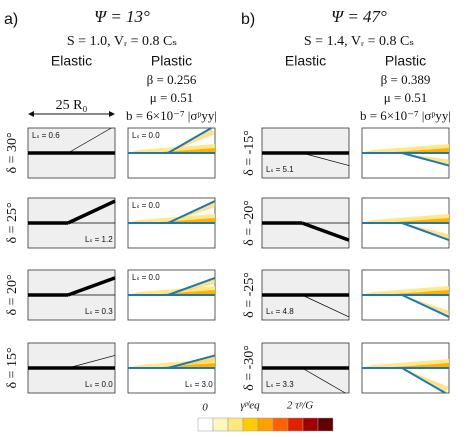 The height and width of the screenshot is (437, 474). What do you see at coordinates (99, 239) in the screenshot?
I see `ls-label: Lₛ = 1.2` at bounding box center [99, 239].